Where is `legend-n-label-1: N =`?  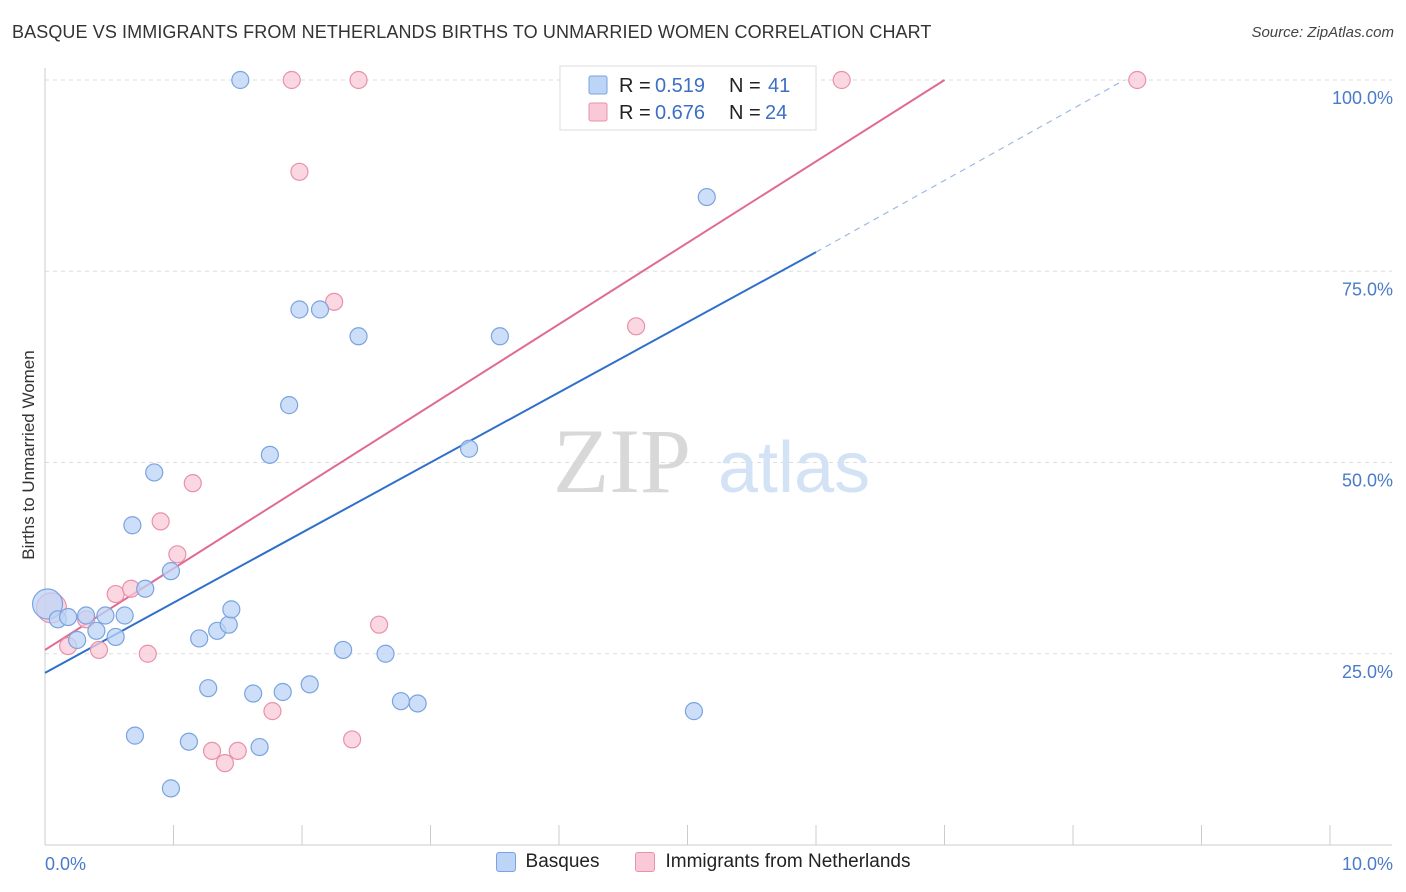 legend-n-label-1: N = is located at coordinates (745, 86).